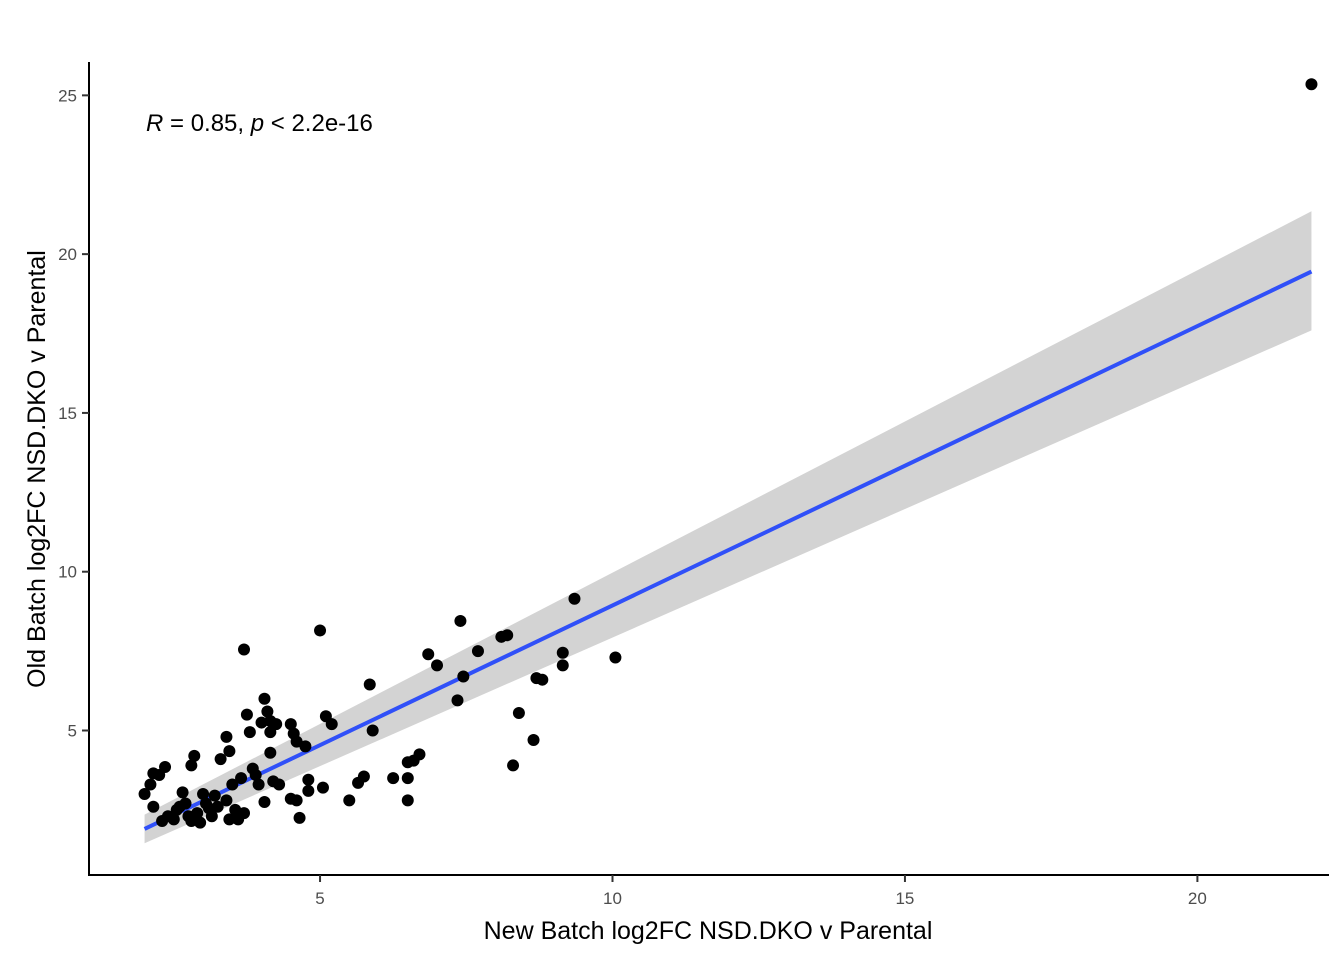  What do you see at coordinates (206, 123) in the screenshot?
I see `annotation-r-value: = 0.85,` at bounding box center [206, 123].